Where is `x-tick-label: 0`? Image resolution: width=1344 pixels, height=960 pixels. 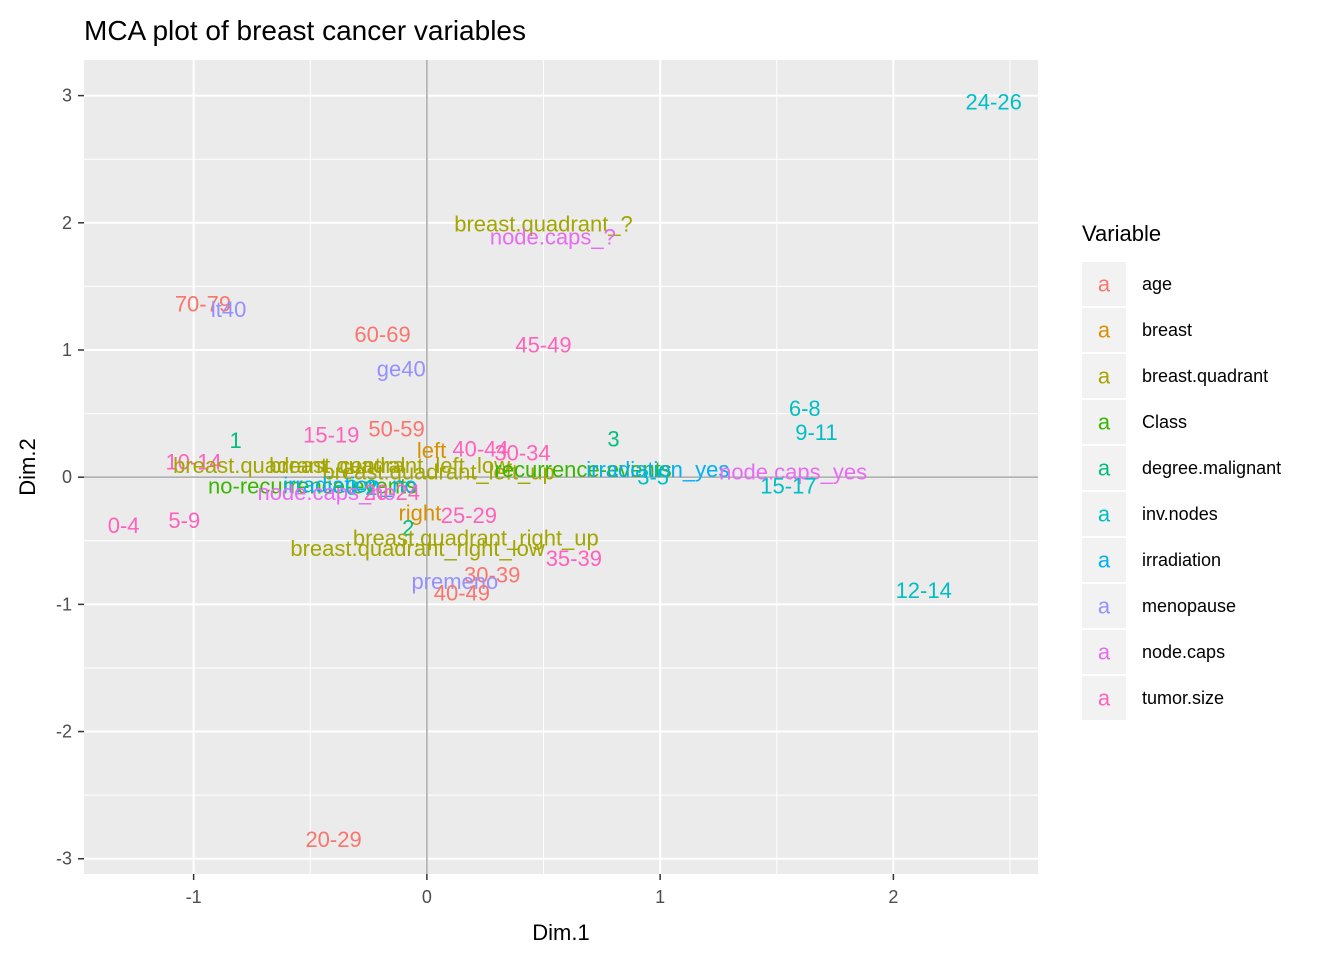
x-tick-label: 0 is located at coordinates (427, 897).